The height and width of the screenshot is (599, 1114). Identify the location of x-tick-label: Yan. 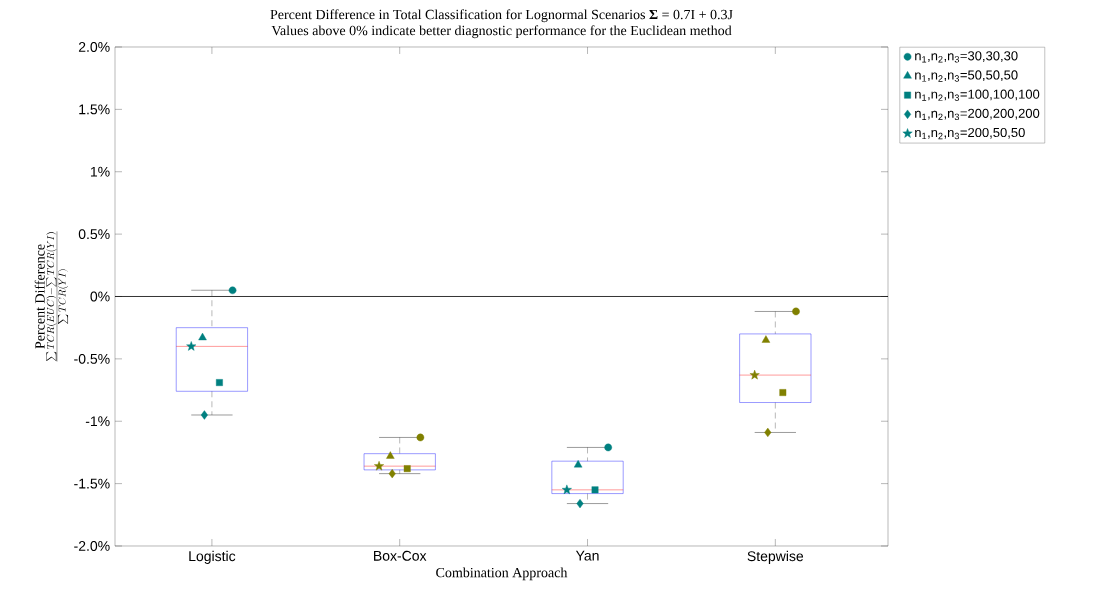
(587, 555).